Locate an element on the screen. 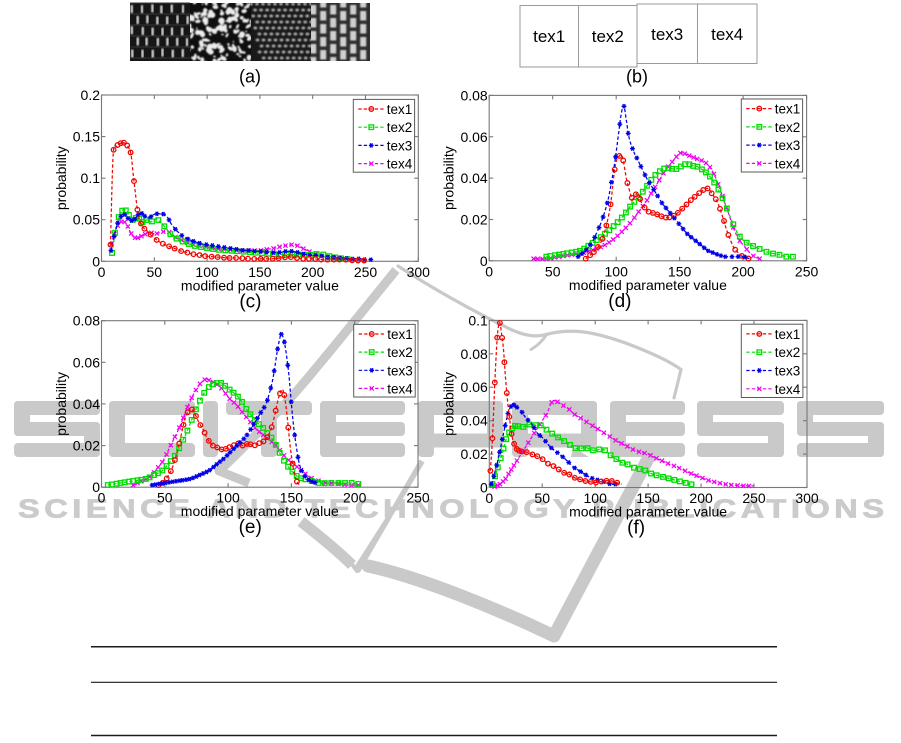  svg-text: (e) is located at coordinates (250, 527).